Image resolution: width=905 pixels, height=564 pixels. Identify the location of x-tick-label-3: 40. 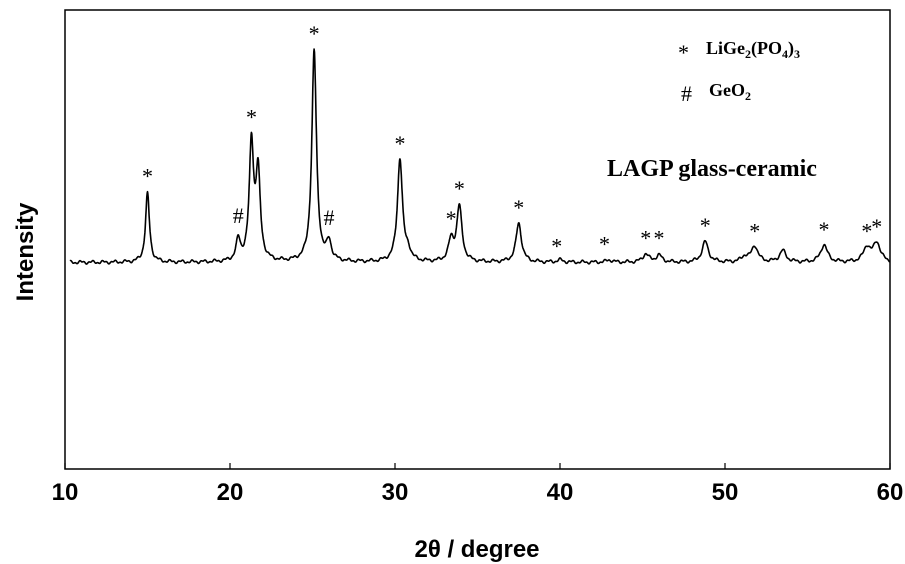
(560, 492).